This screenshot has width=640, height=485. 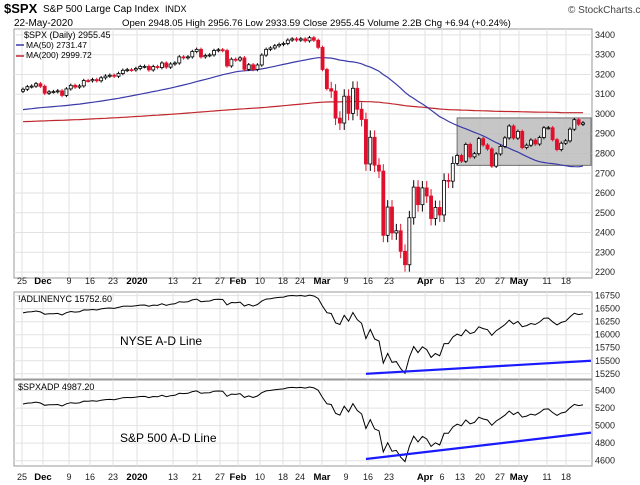 What do you see at coordinates (65, 299) in the screenshot?
I see `adline-legend: !ADLINENYC 15752.60` at bounding box center [65, 299].